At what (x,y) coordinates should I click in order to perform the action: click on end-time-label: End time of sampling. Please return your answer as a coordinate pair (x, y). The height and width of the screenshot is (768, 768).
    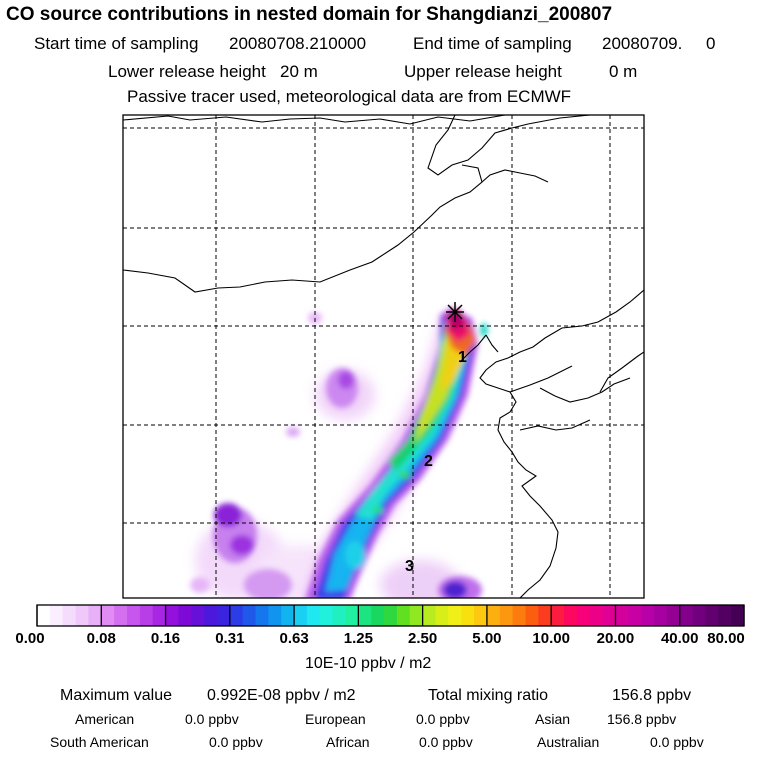
    Looking at the image, I should click on (492, 43).